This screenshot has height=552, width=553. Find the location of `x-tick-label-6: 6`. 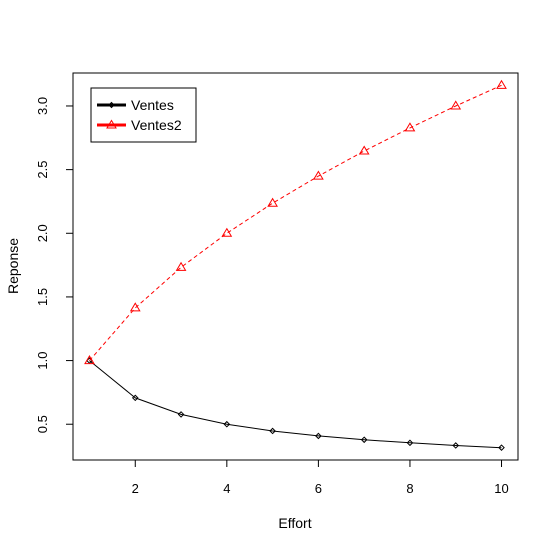

x-tick-label-6: 6 is located at coordinates (318, 488).